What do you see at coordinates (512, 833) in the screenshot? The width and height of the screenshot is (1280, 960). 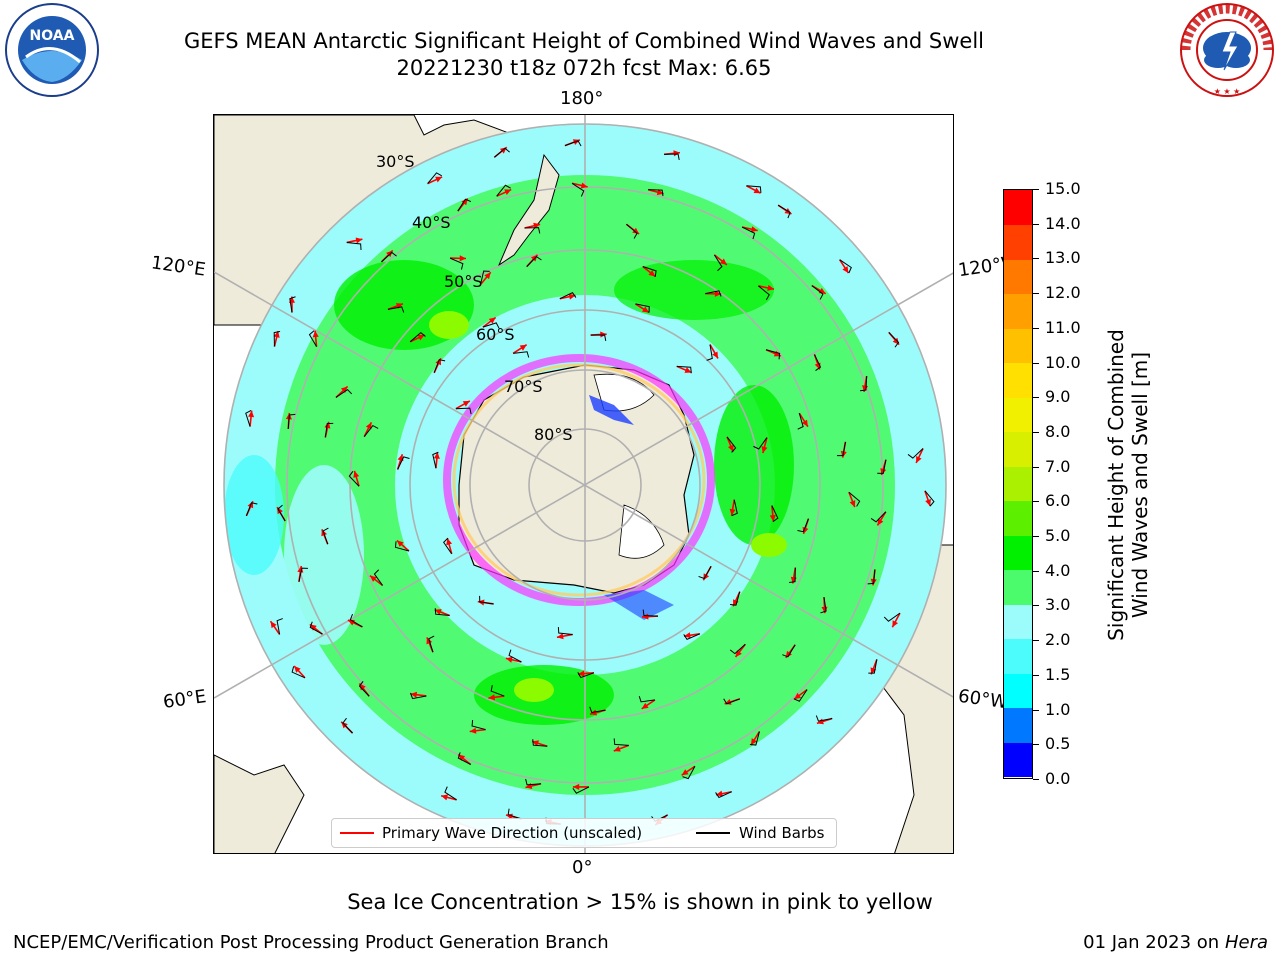 I see `legend-wave-label: Primary Wave Direction (unscaled)` at bounding box center [512, 833].